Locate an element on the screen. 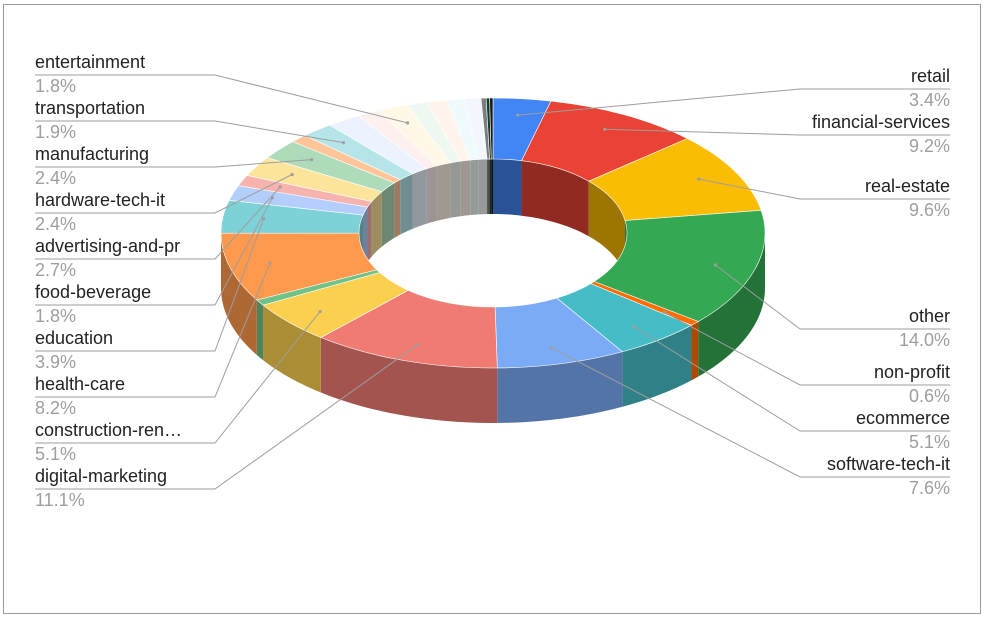  label-retail: retail is located at coordinates (930, 76).